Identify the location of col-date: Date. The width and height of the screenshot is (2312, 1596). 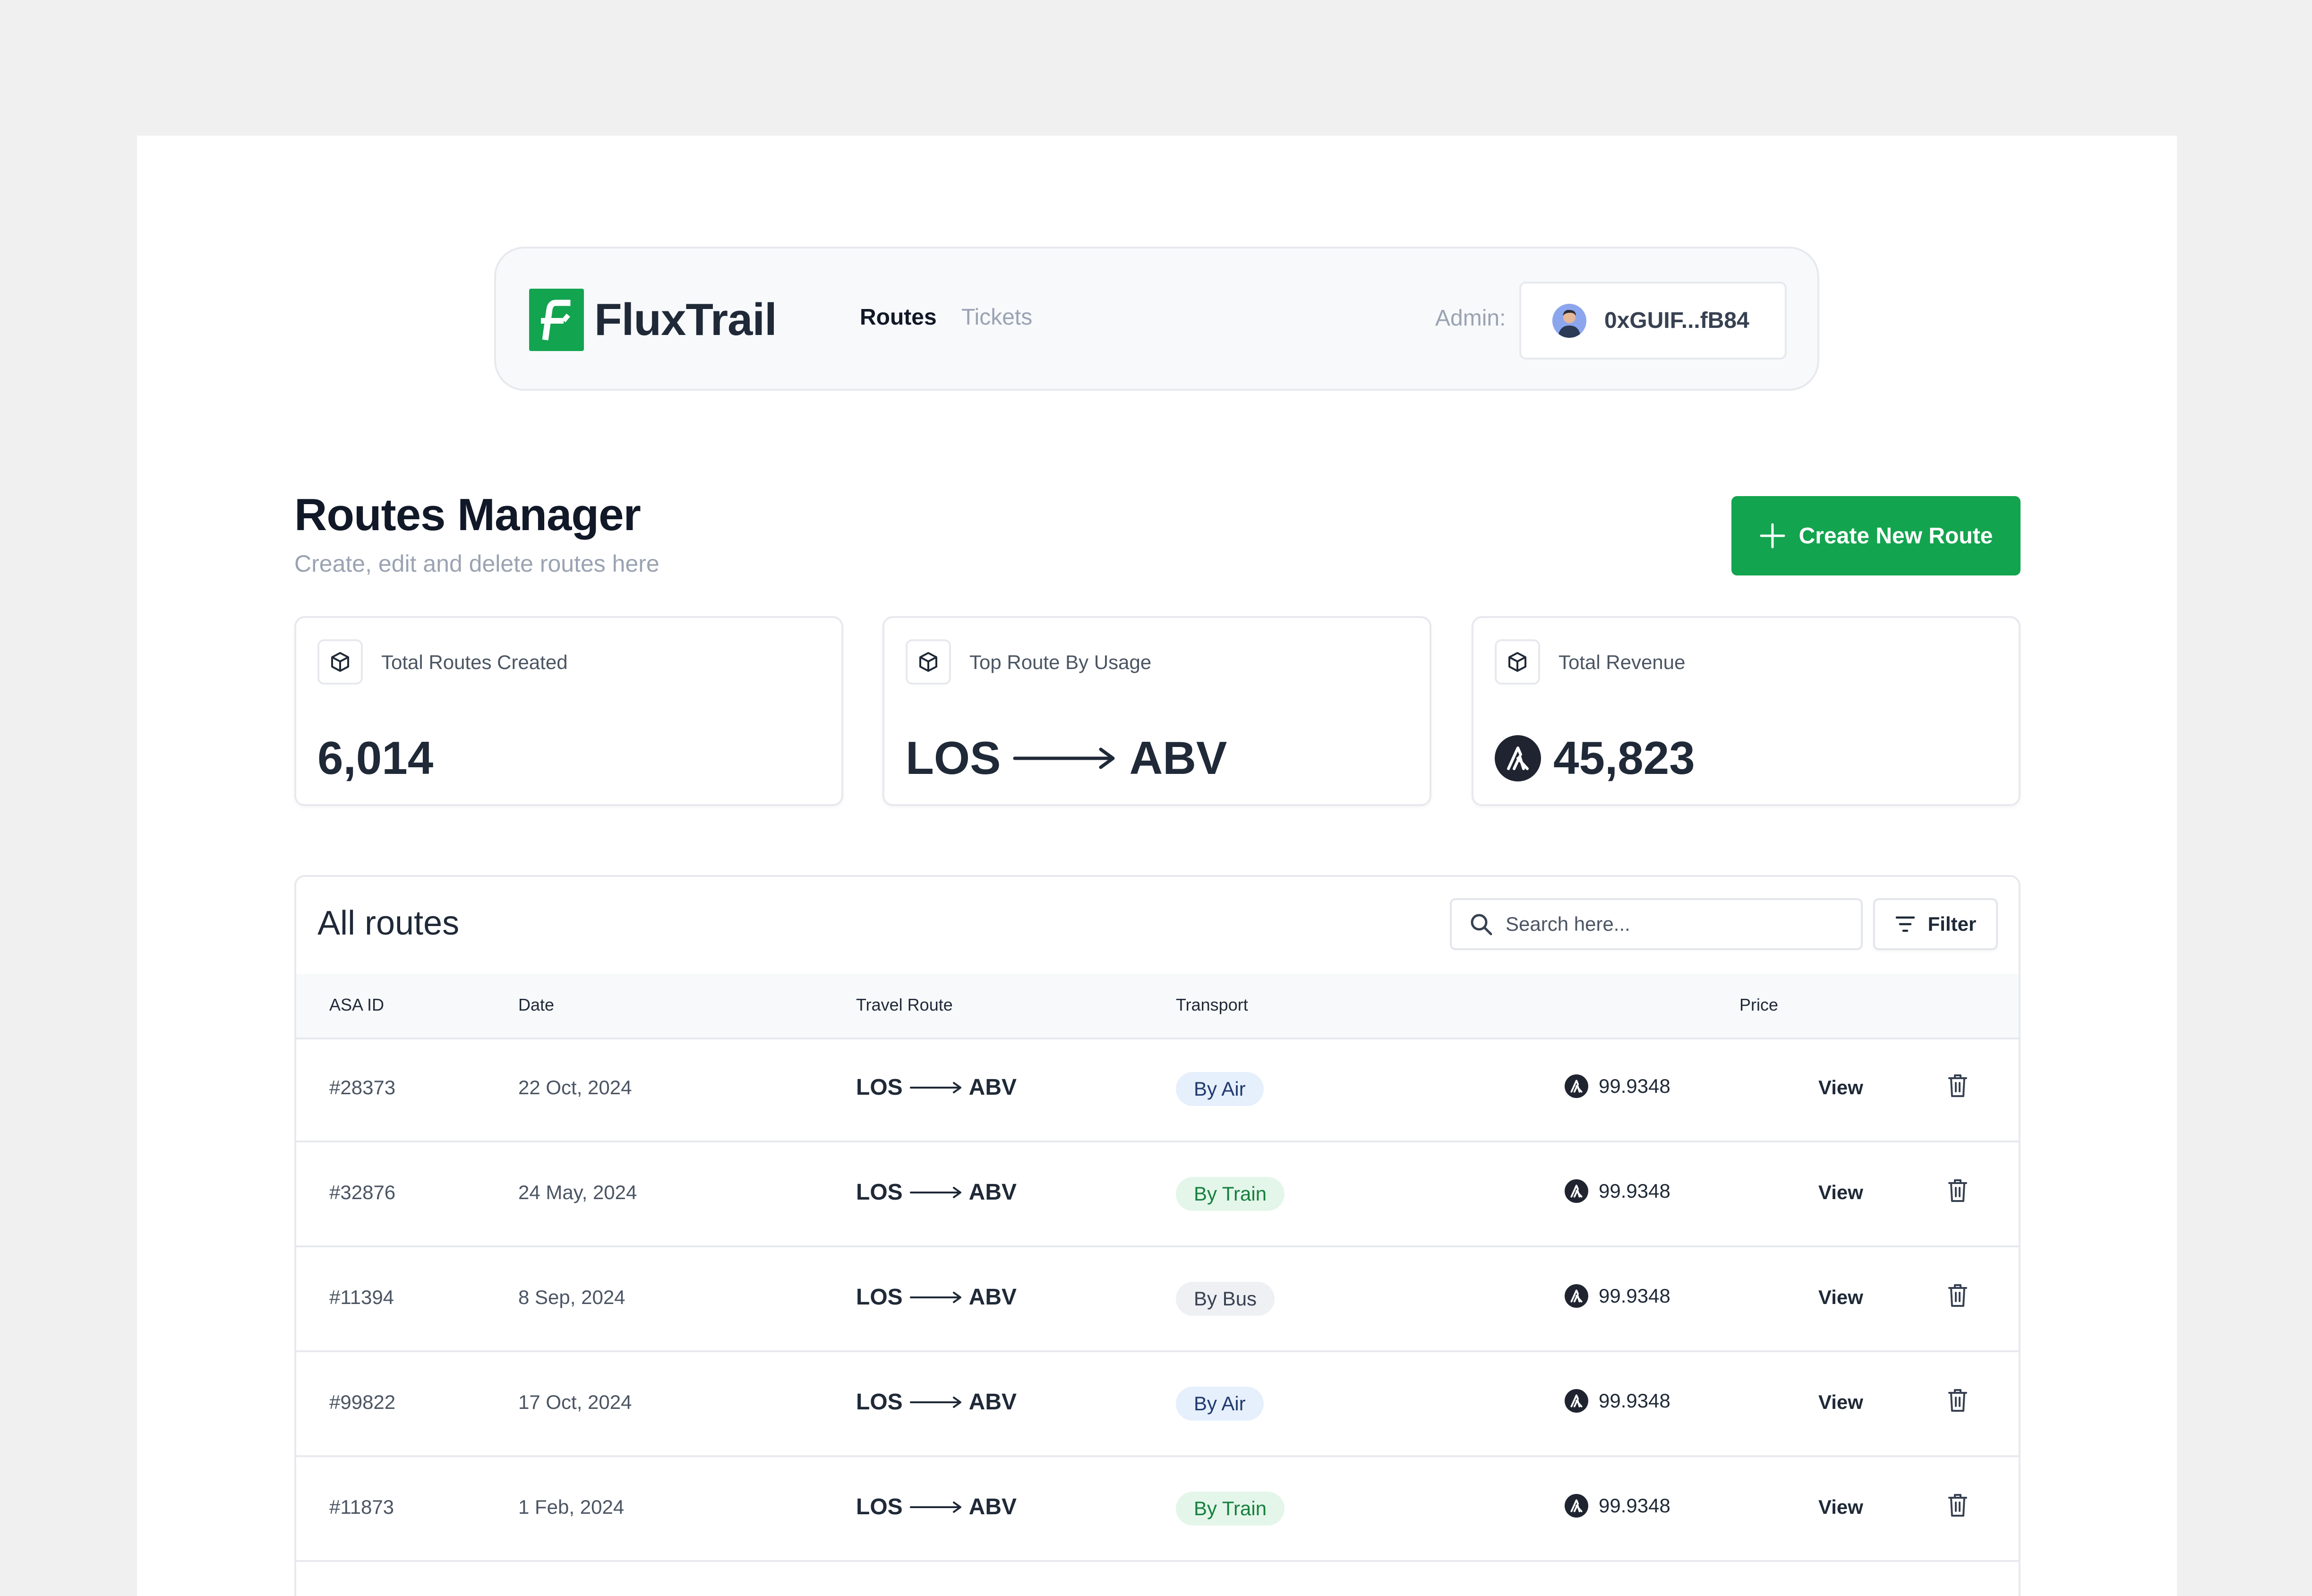
(536, 1004).